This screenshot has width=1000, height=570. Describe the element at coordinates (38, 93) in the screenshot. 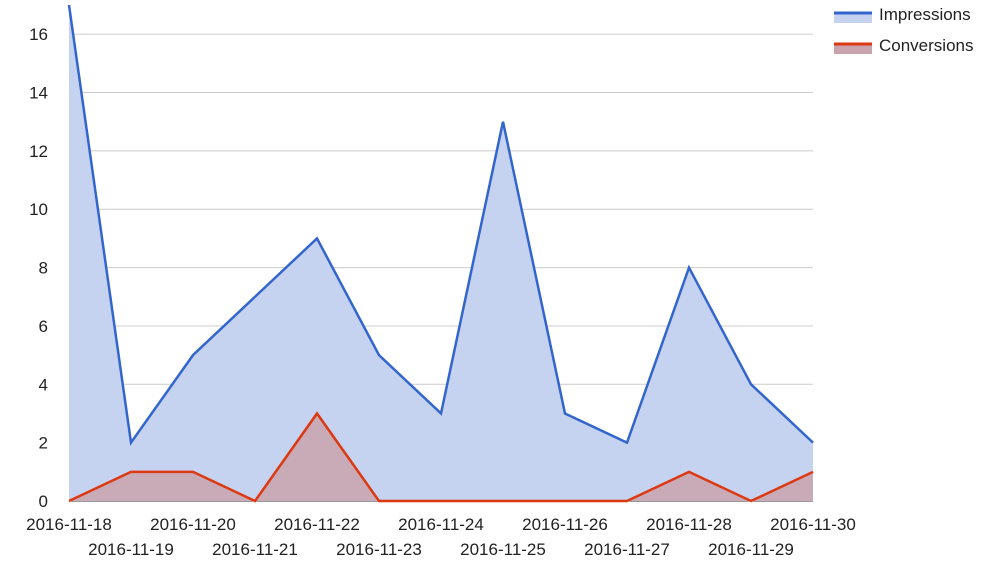

I see `y-tick-label: 14` at that location.